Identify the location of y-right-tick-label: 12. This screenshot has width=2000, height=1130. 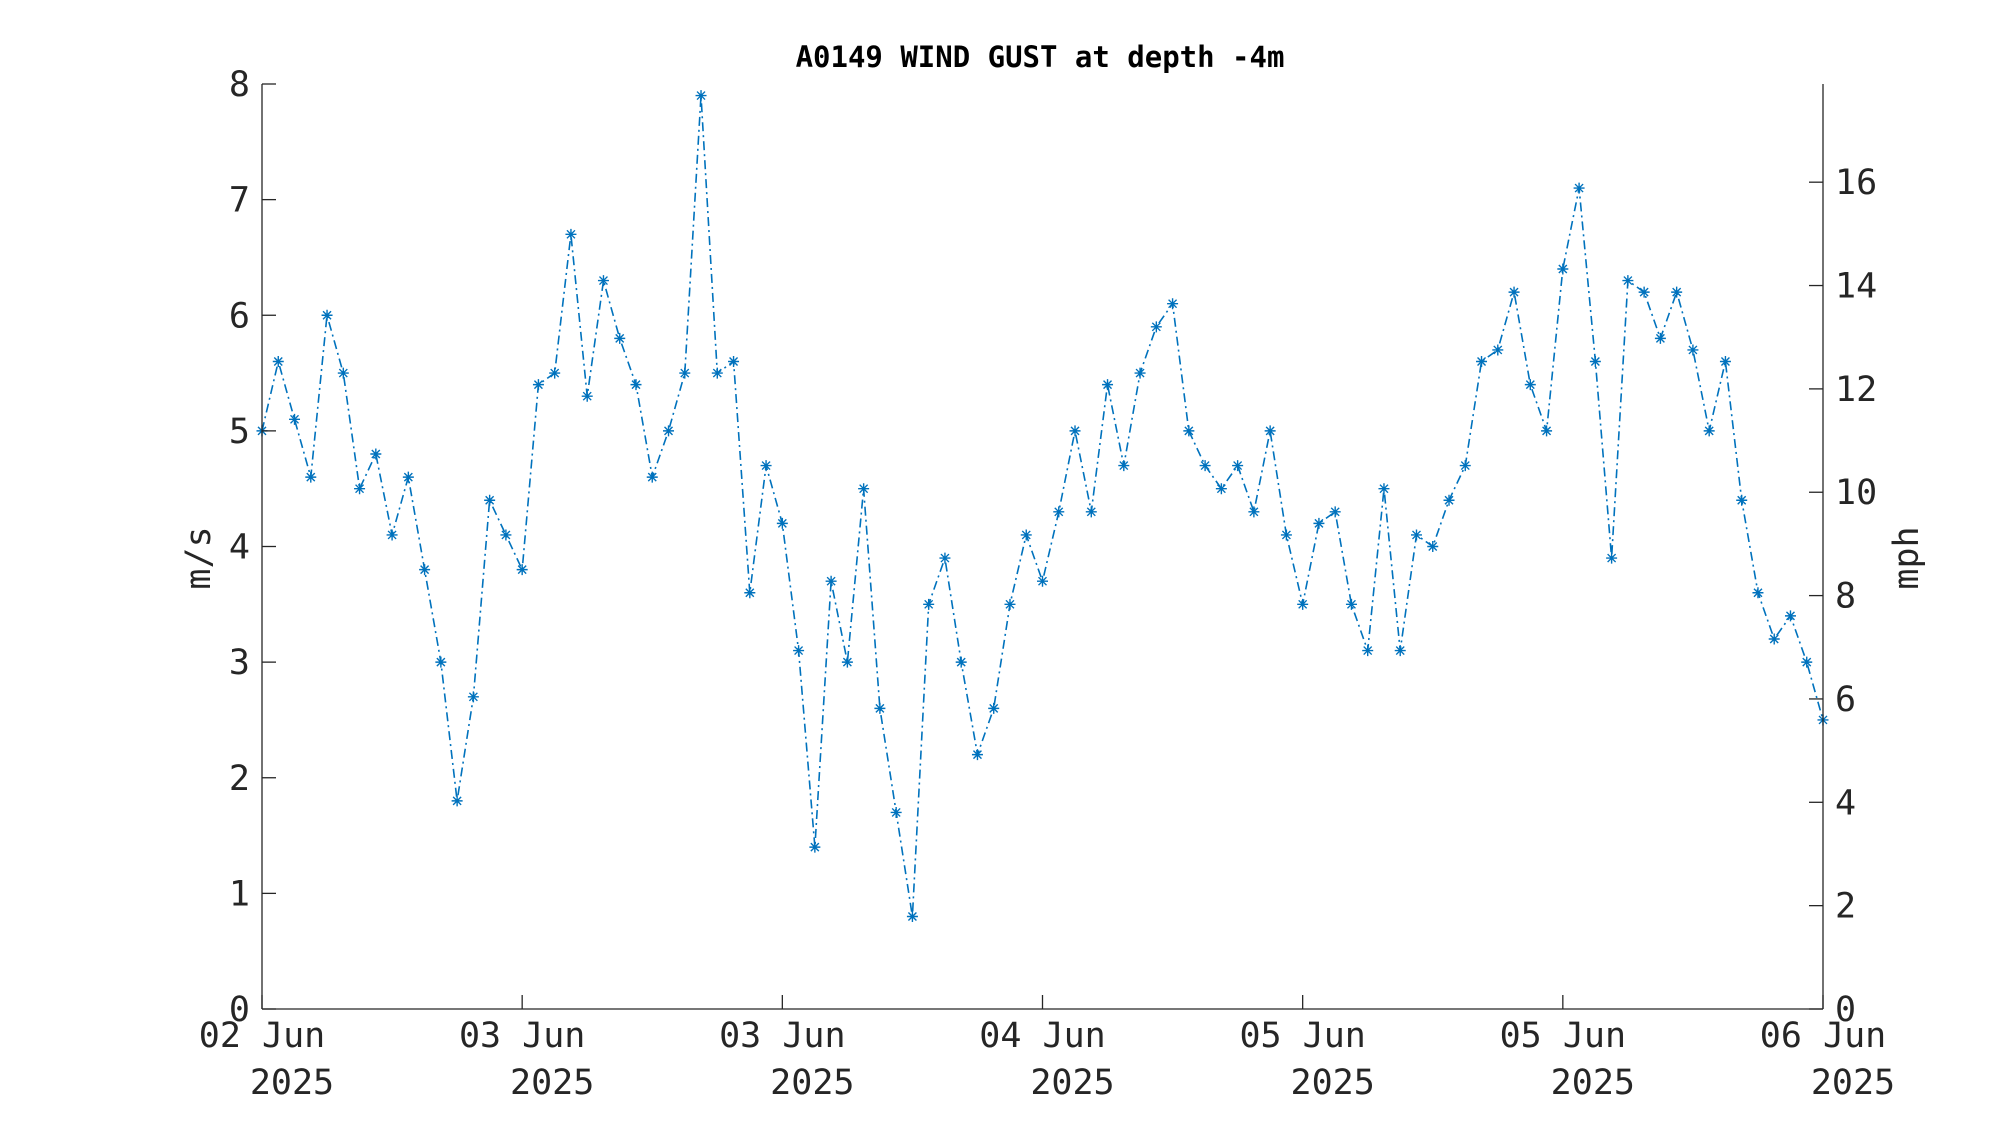
(1856, 390).